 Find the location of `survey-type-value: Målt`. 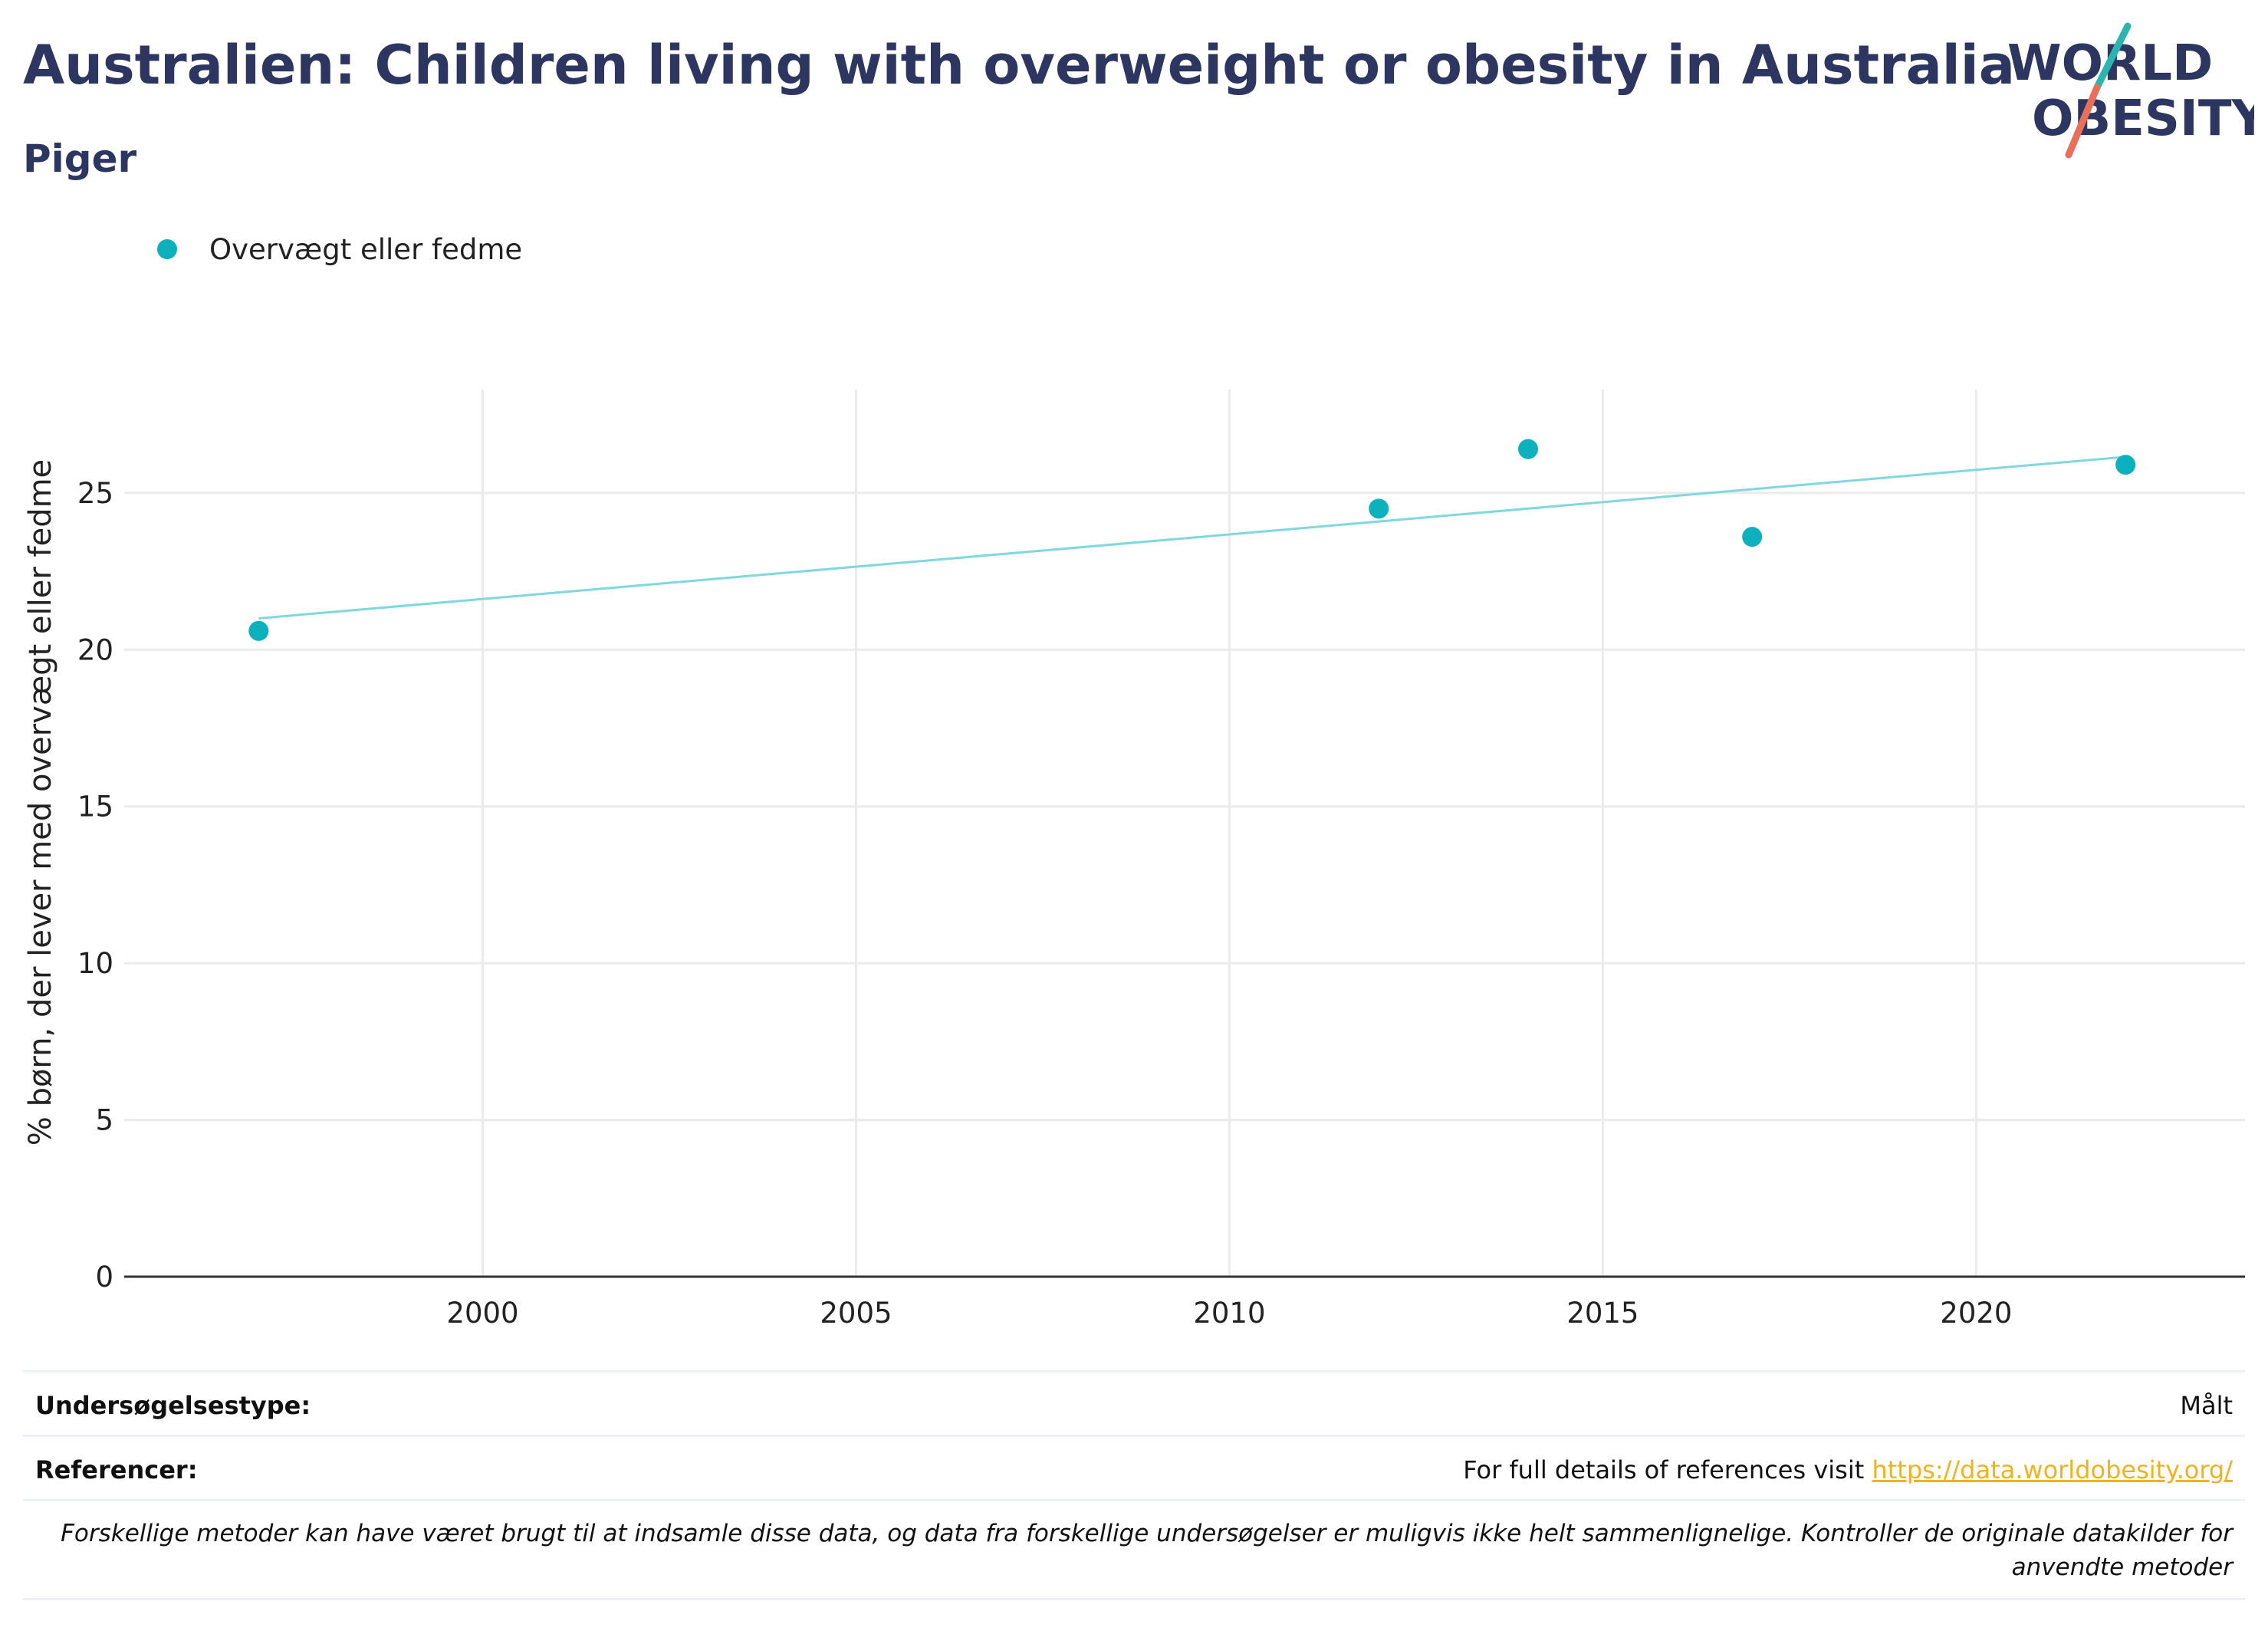

survey-type-value: Målt is located at coordinates (2206, 1406).